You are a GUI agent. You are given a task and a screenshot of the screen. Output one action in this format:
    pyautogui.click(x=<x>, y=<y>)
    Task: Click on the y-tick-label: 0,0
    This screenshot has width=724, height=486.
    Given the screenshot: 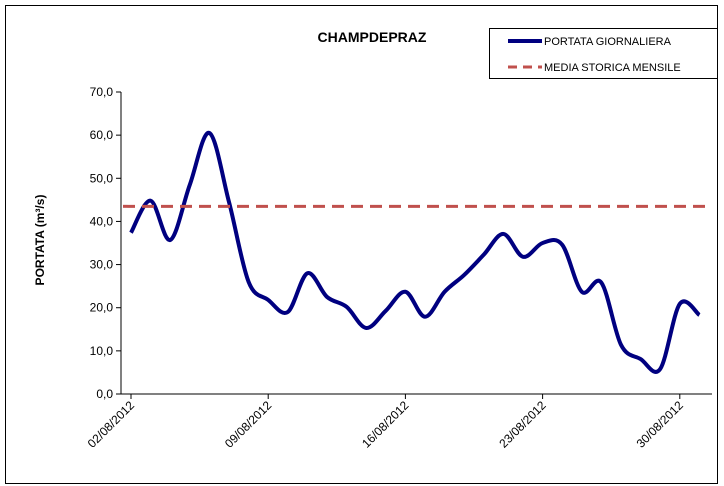 What is the action you would take?
    pyautogui.click(x=104, y=394)
    